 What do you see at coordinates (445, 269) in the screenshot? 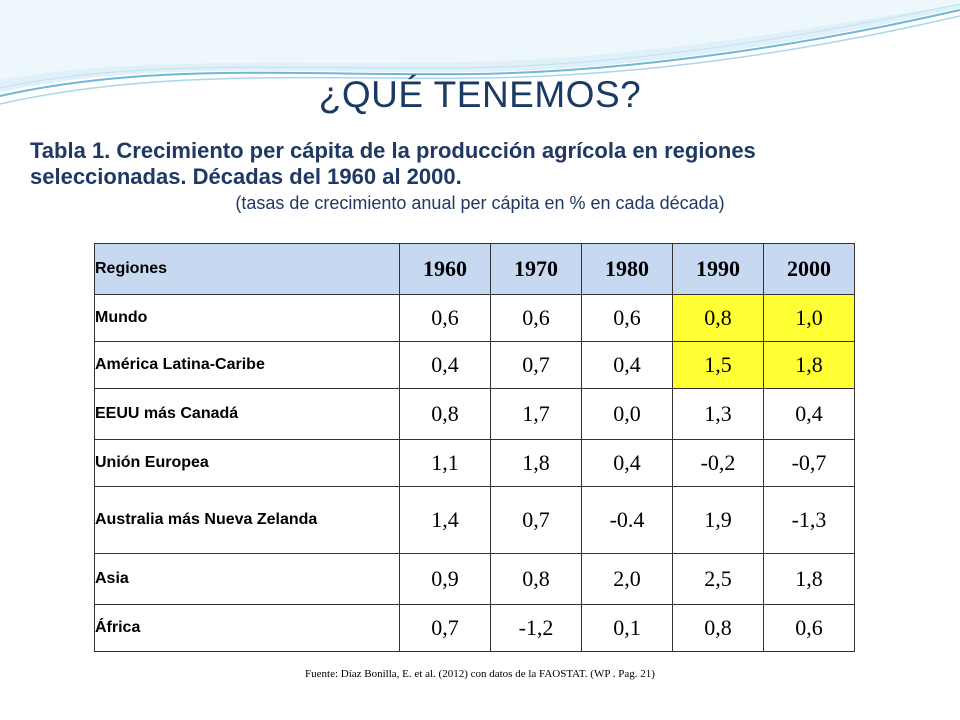
I see `header-year-1960: 1960` at bounding box center [445, 269].